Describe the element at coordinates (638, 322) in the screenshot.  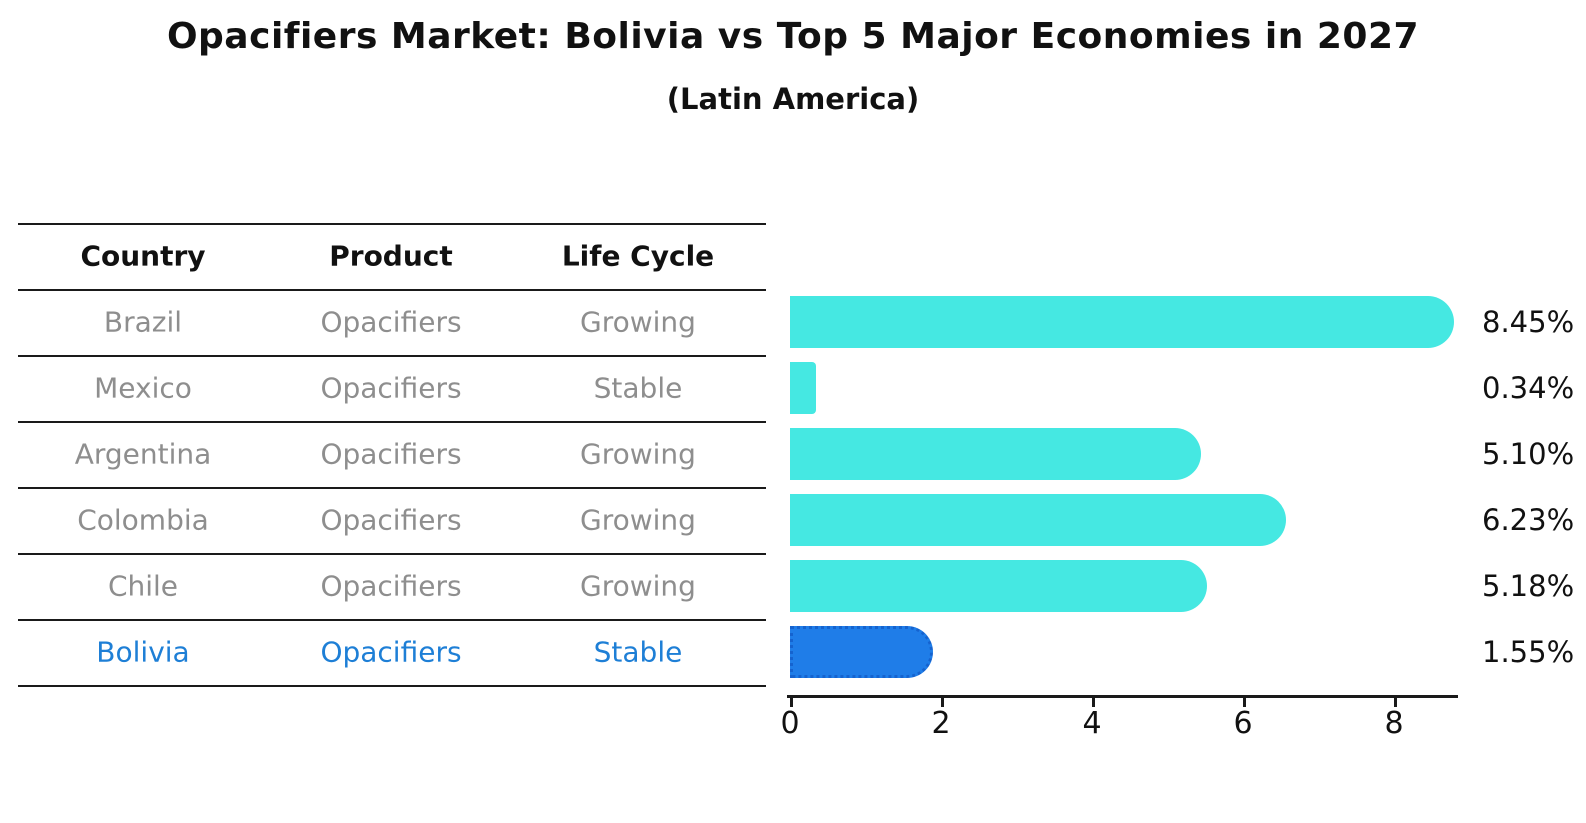
I see `cell-life-cycle-brazil: Growing` at that location.